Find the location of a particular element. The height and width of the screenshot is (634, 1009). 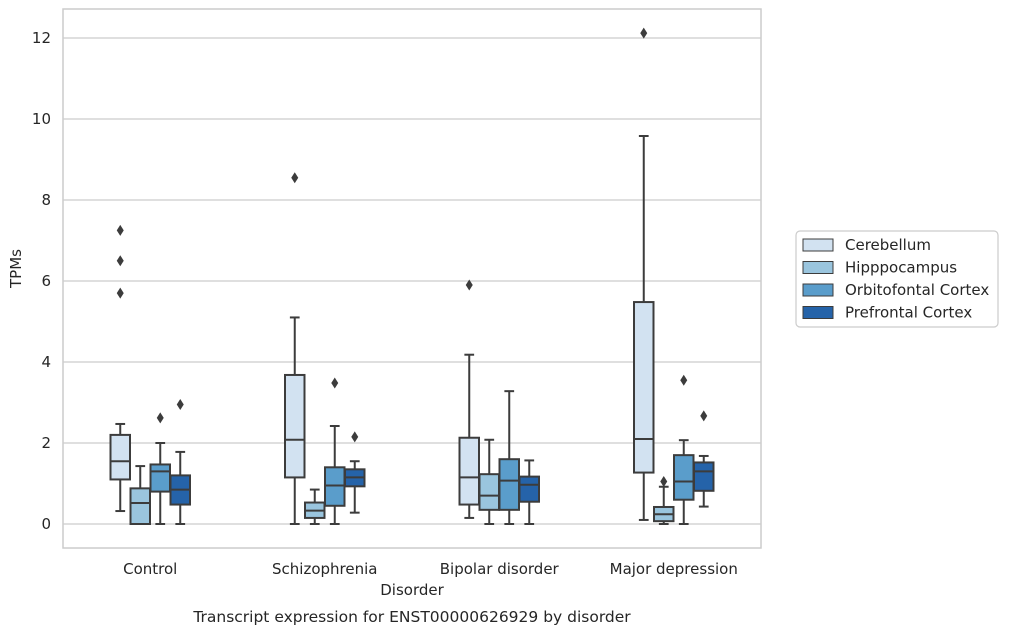

x-tick-label: Schizophrenia is located at coordinates (324, 569).